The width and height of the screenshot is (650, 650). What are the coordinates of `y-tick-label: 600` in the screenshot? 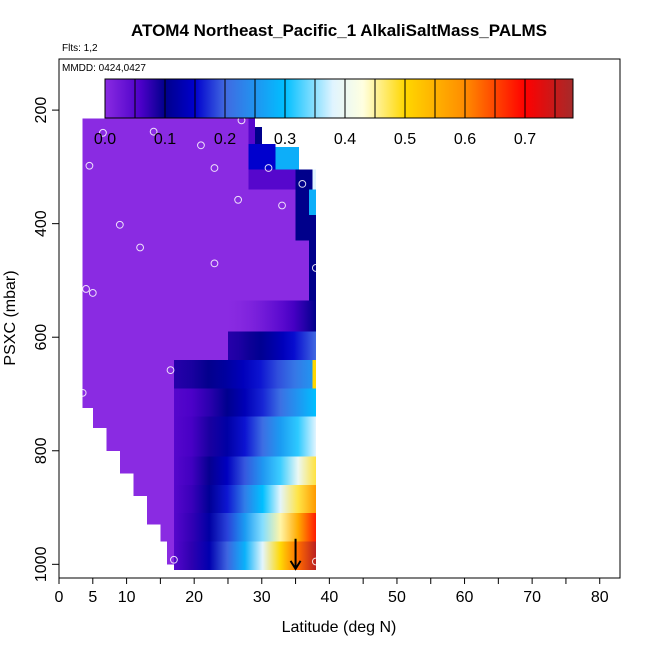 It's located at (41, 337).